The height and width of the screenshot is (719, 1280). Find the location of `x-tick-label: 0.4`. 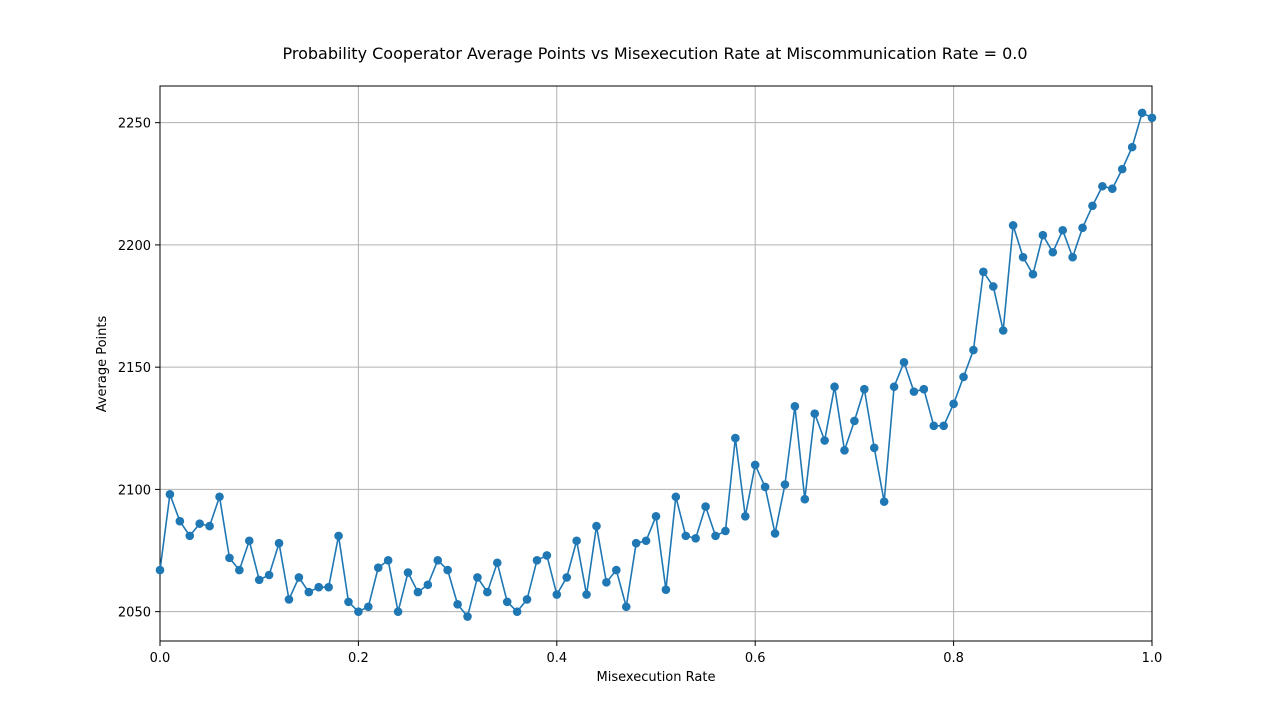

x-tick-label: 0.4 is located at coordinates (556, 658).